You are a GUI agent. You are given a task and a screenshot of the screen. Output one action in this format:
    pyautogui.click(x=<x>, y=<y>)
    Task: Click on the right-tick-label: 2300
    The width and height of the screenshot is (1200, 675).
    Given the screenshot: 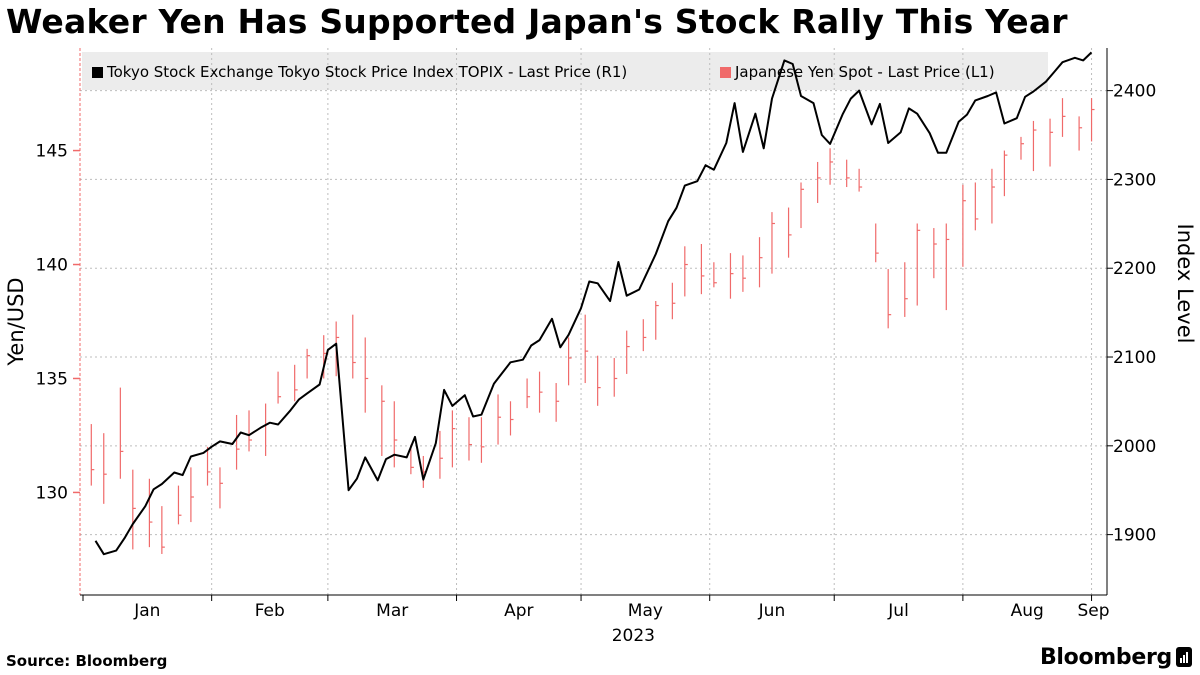 What is the action you would take?
    pyautogui.click(x=1134, y=180)
    